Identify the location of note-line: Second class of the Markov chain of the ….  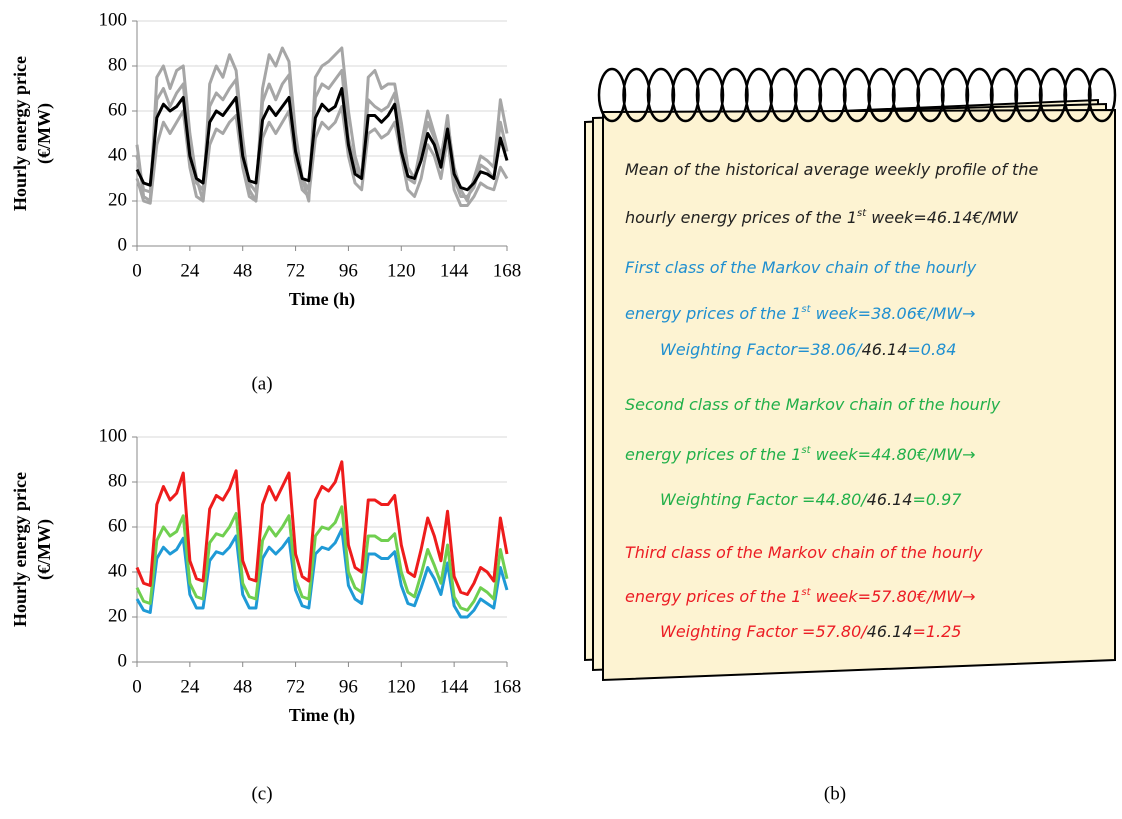
(813, 404).